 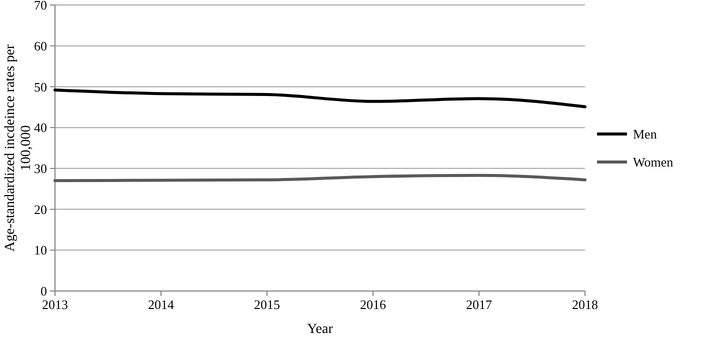 I want to click on x-tick-label: 2015, so click(x=267, y=304).